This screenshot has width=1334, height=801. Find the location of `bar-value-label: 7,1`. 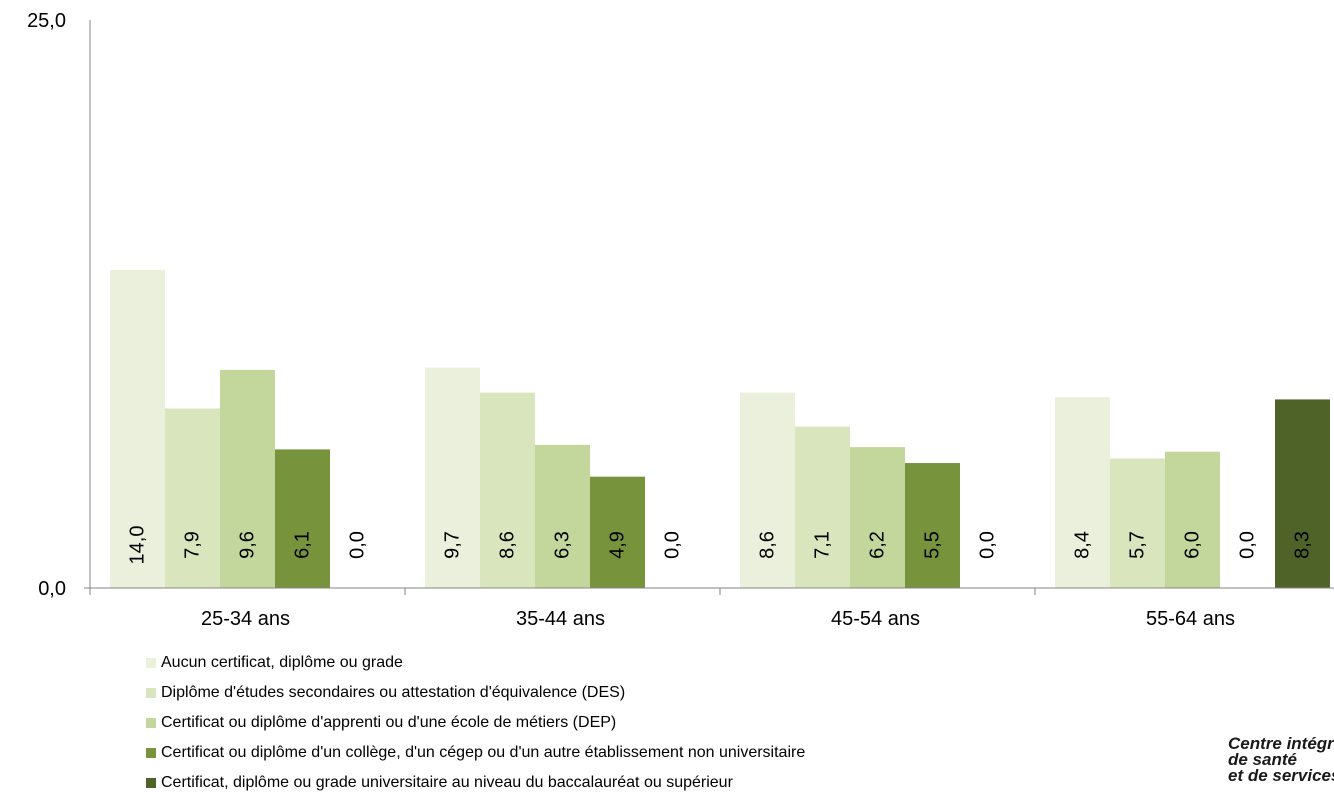

bar-value-label: 7,1 is located at coordinates (823, 545).